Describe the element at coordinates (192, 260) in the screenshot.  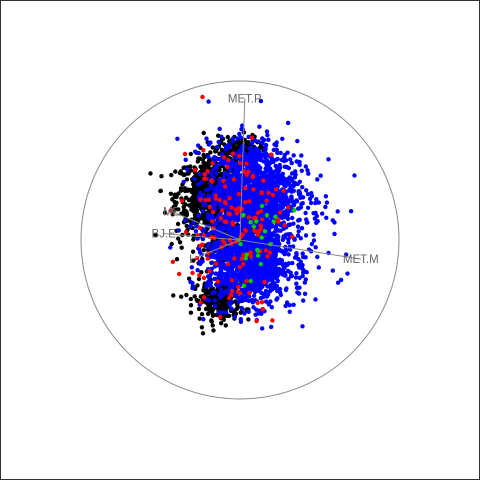
I see `anchor-label: L` at that location.